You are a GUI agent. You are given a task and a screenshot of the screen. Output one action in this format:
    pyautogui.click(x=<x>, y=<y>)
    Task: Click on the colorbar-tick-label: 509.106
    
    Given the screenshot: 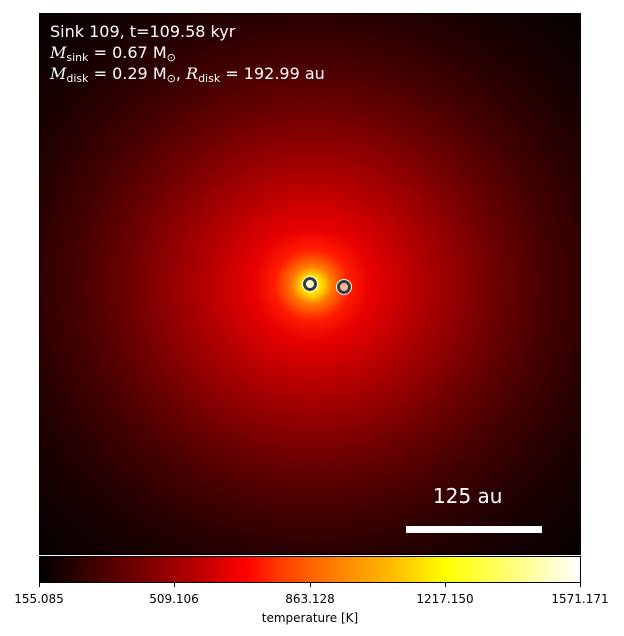 What is the action you would take?
    pyautogui.click(x=174, y=599)
    